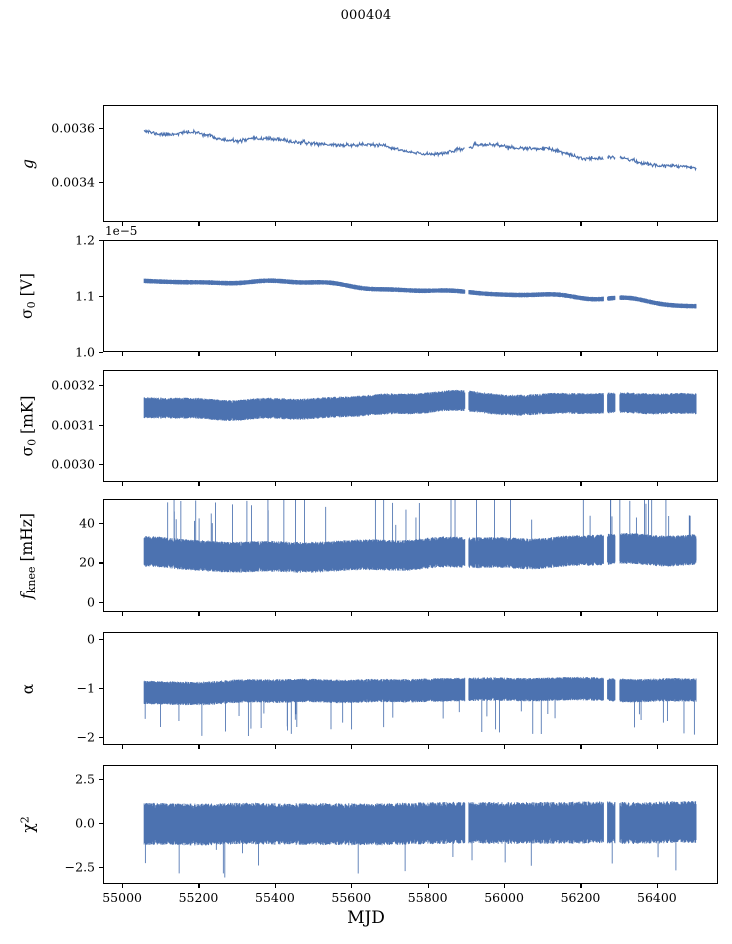 This screenshot has width=732, height=944. What do you see at coordinates (87, 523) in the screenshot?
I see `y-tick-label: 40` at bounding box center [87, 523].